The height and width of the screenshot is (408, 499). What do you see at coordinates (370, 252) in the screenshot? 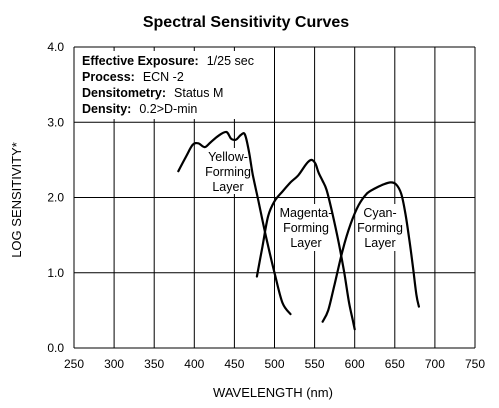
I see `cyan-forming-curve` at bounding box center [370, 252].